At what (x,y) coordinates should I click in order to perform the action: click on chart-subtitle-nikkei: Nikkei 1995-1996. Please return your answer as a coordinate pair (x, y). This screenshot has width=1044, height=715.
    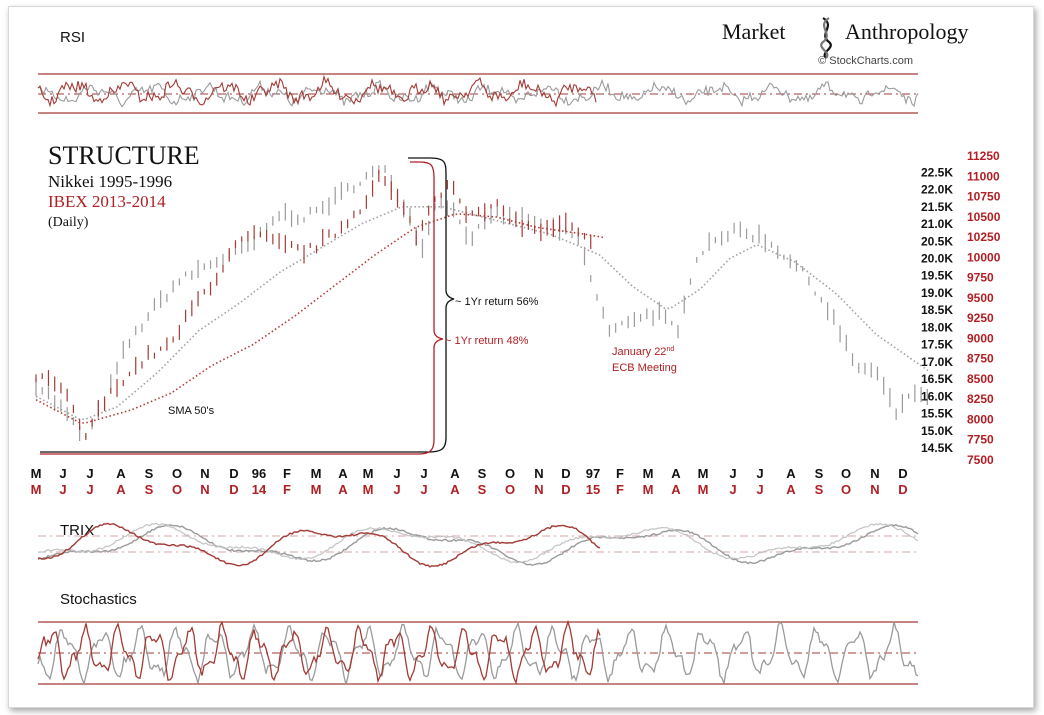
    Looking at the image, I should click on (110, 181).